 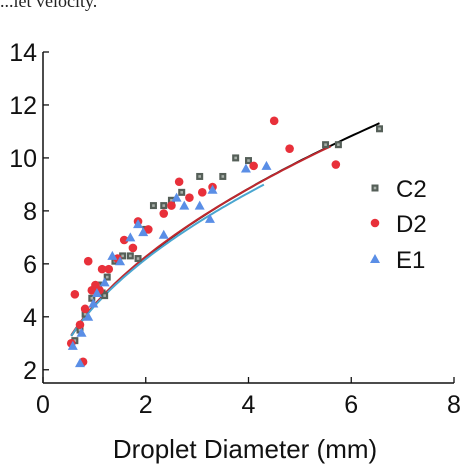 I want to click on y-tick-label: 12, so click(x=23, y=106).